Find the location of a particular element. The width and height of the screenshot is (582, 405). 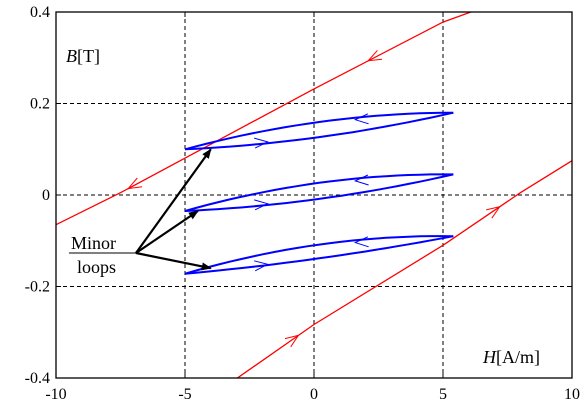

x-tick-label: -5 is located at coordinates (184, 394).